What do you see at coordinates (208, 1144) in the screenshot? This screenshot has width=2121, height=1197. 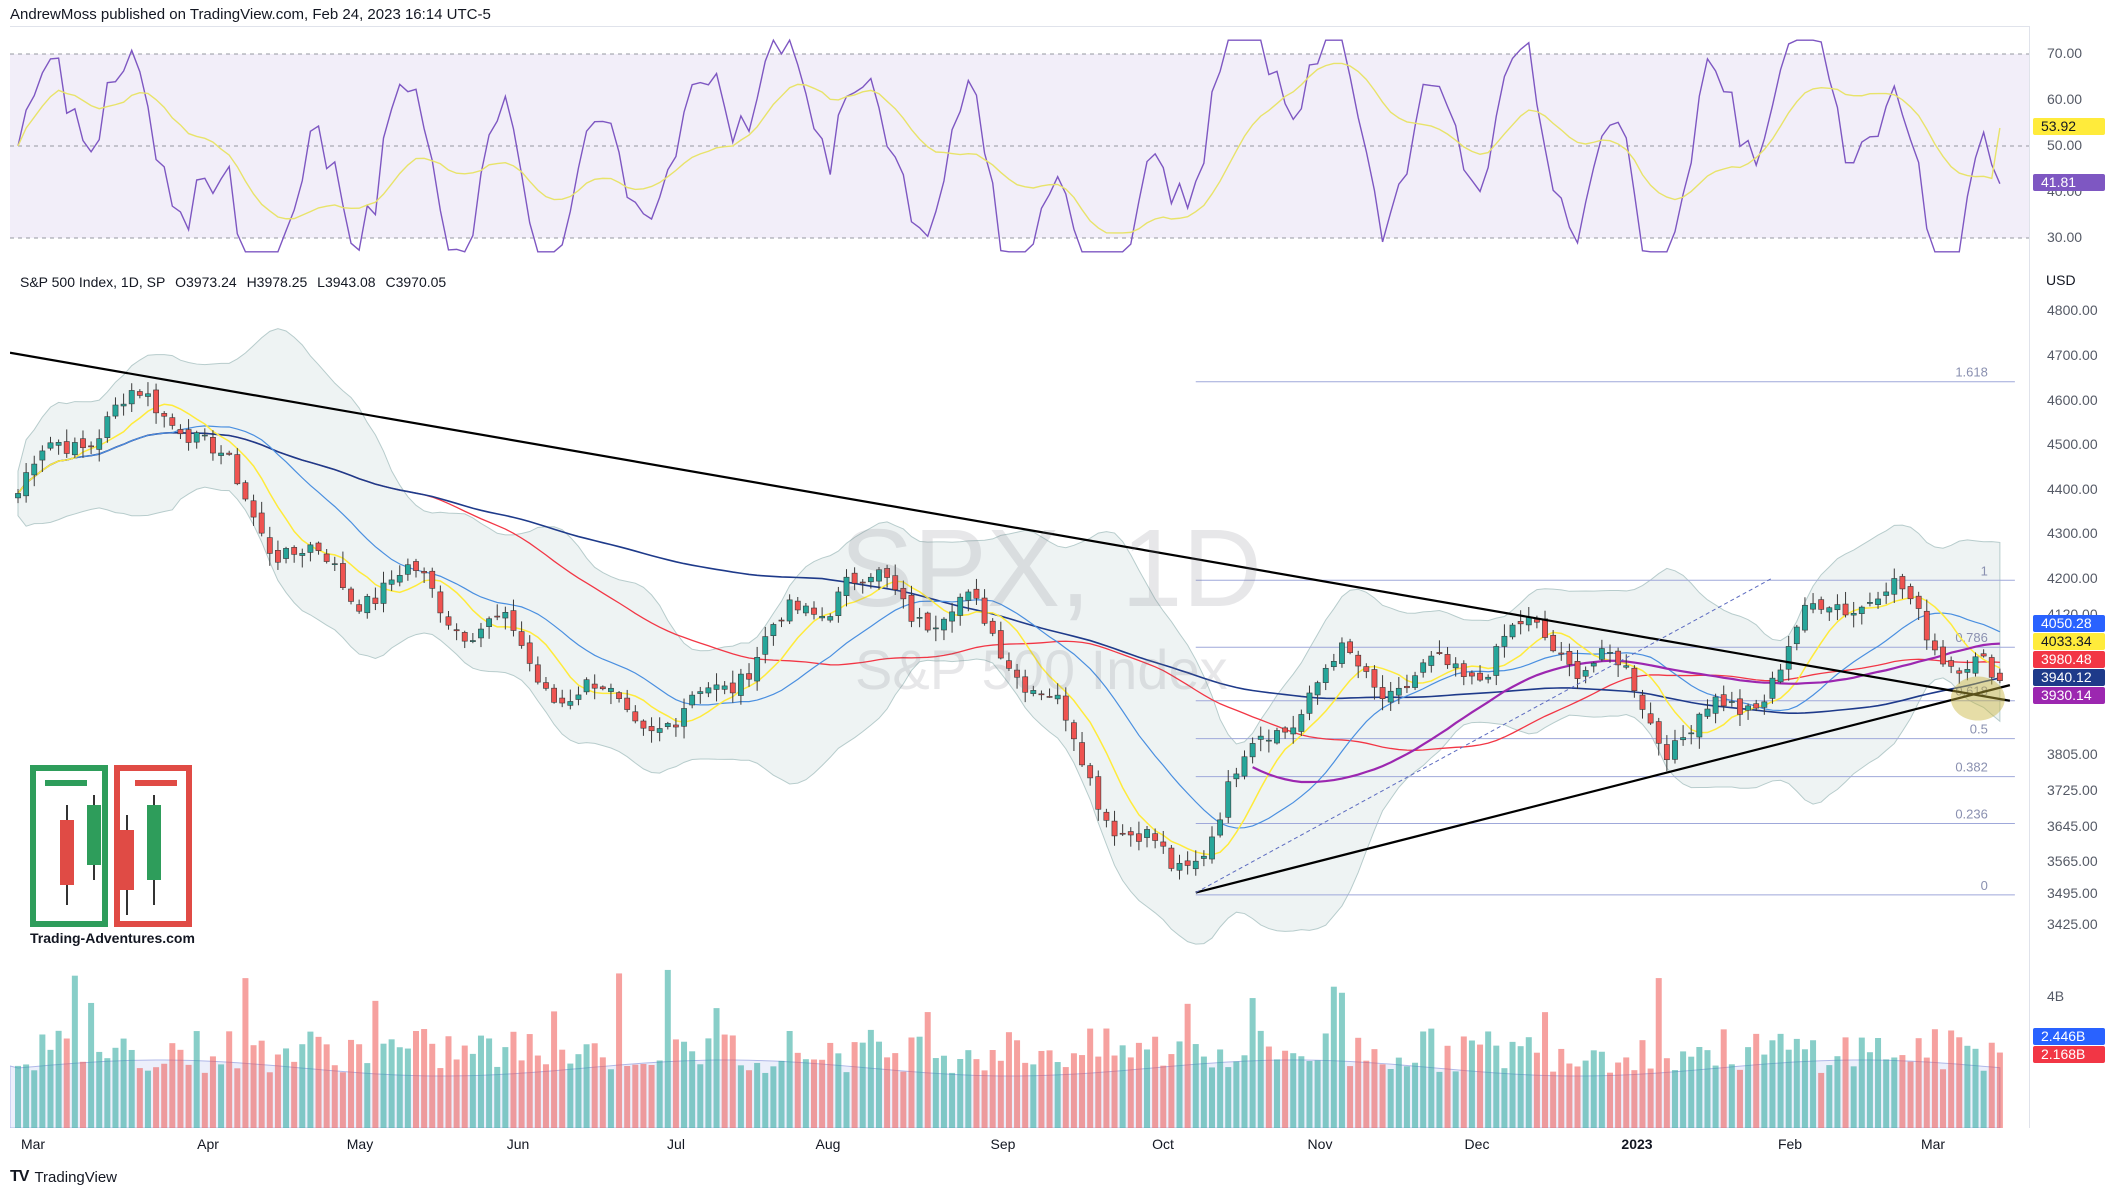 I see `x-axis-label: Apr` at bounding box center [208, 1144].